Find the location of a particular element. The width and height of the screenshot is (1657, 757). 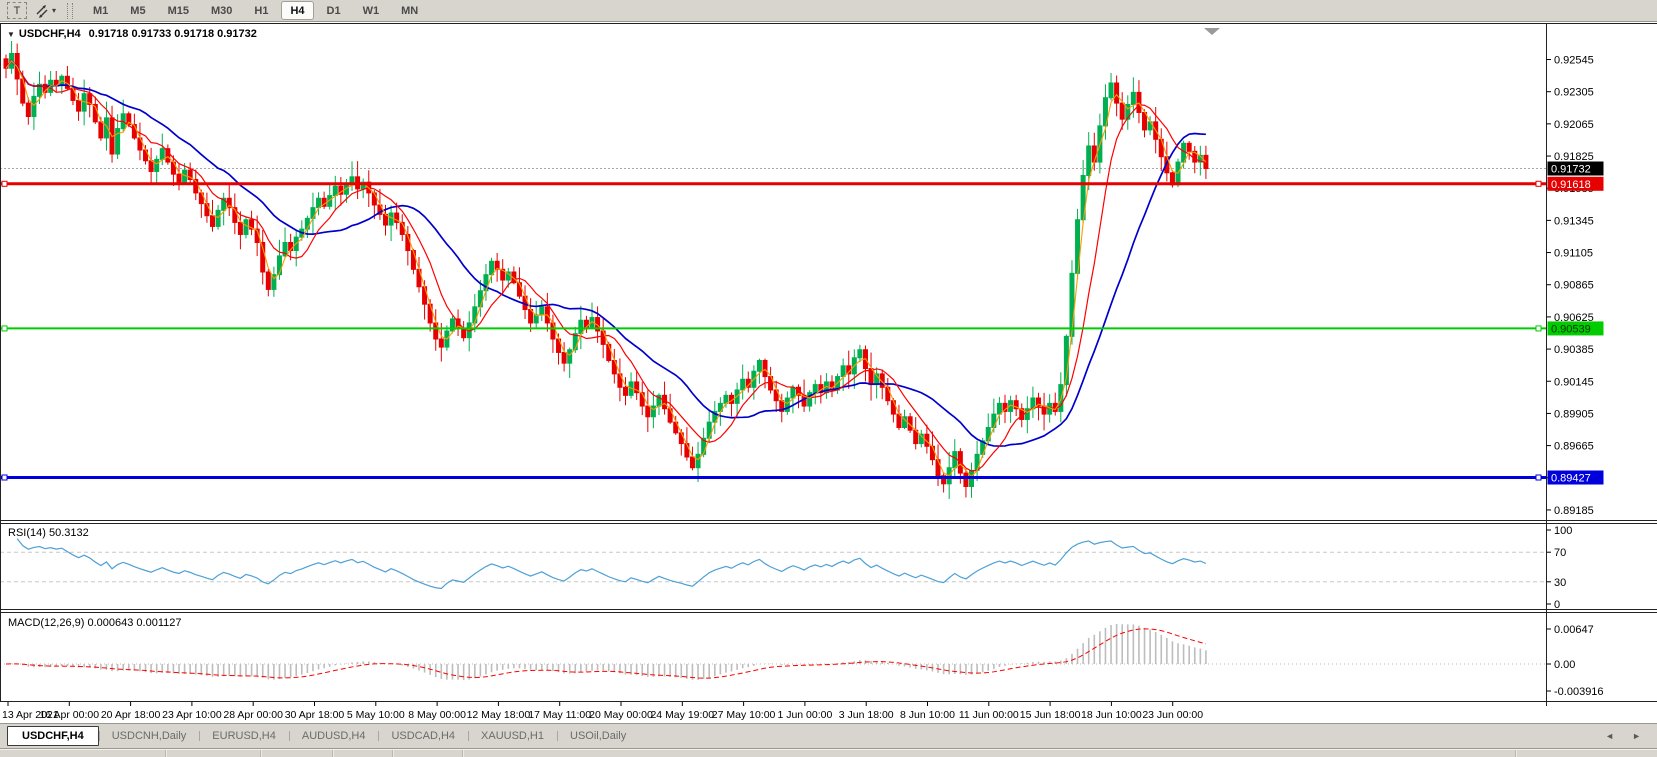

timeframe-w1-button: W1 is located at coordinates (371, 10).